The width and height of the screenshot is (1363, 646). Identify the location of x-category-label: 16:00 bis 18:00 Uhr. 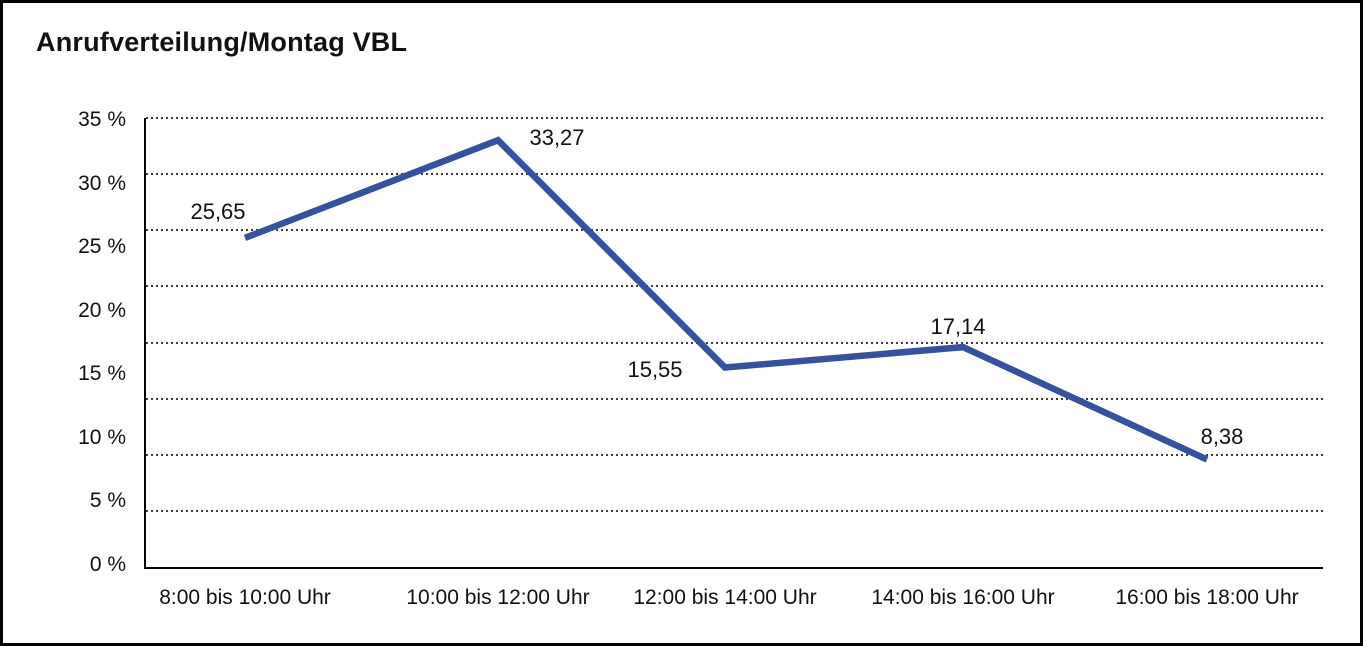
(1207, 597).